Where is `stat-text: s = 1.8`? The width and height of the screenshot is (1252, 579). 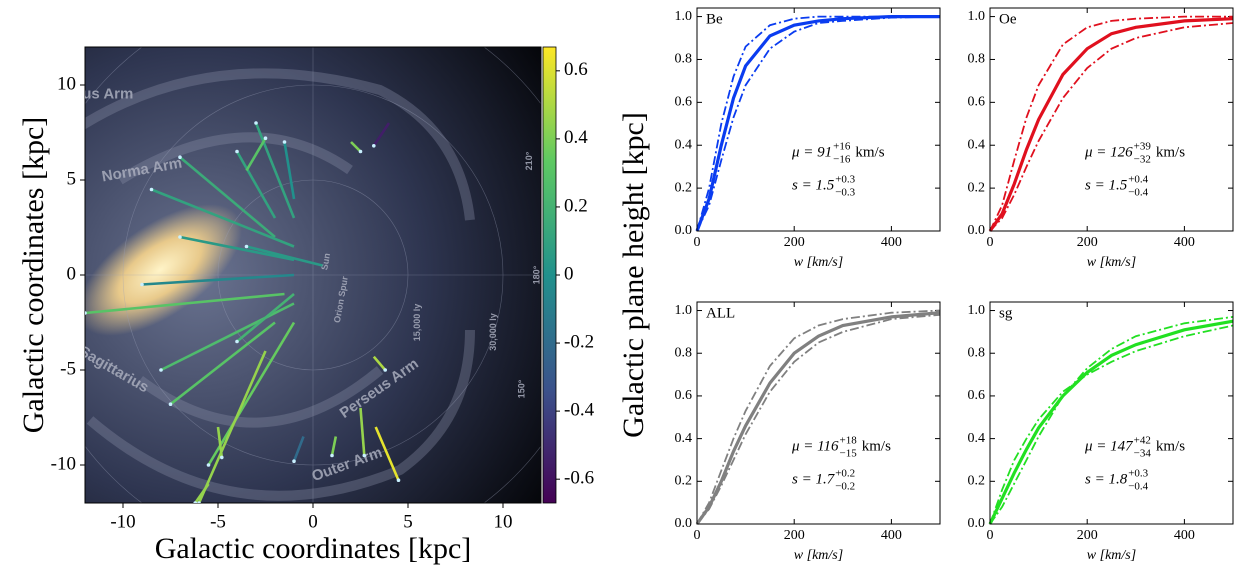
stat-text: s = 1.8 is located at coordinates (1106, 479).